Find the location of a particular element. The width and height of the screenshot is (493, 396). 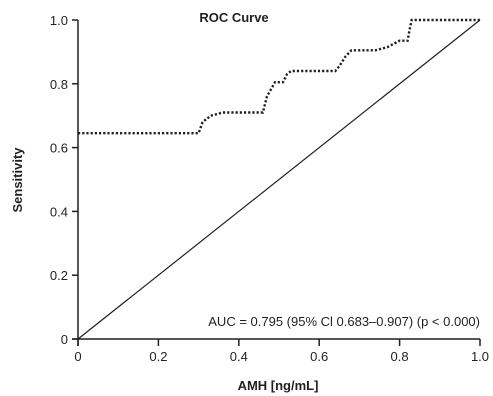

y-tick-label: 0.8 is located at coordinates (59, 84).